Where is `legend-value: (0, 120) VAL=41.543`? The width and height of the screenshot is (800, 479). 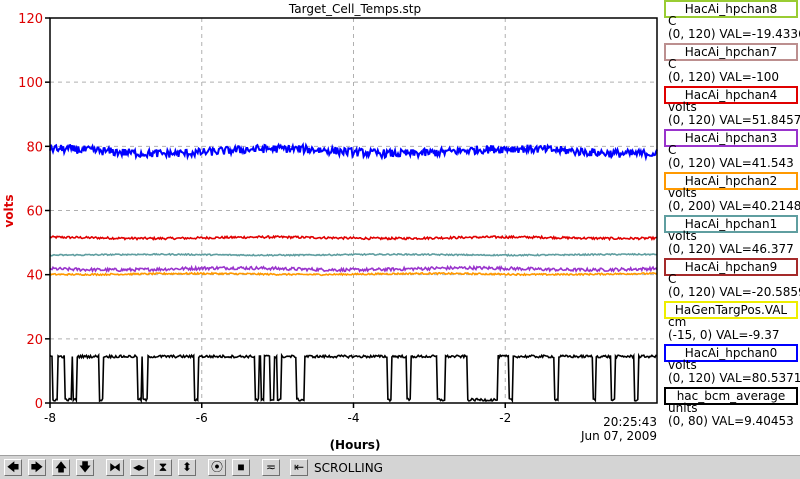
legend-value: (0, 120) VAL=41.543 is located at coordinates (731, 163).